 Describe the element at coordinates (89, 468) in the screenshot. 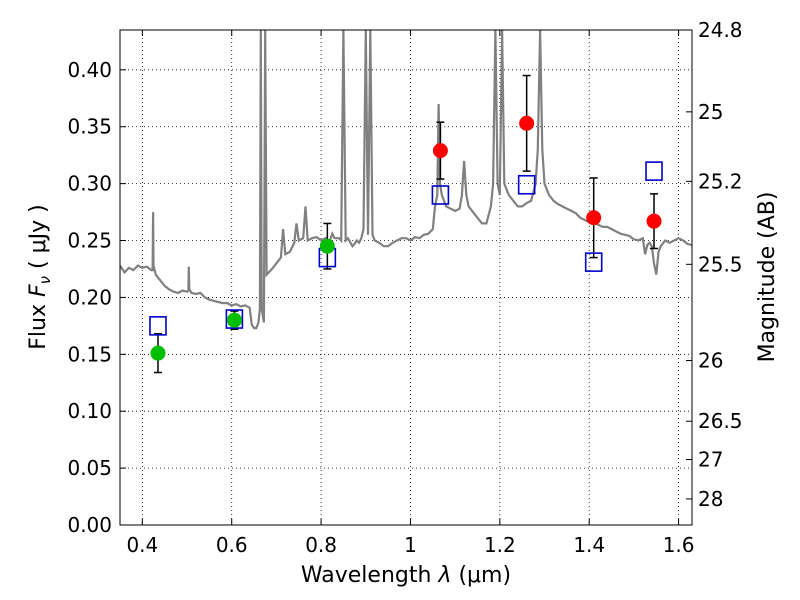

I see `y-tick-label: 0.05` at that location.